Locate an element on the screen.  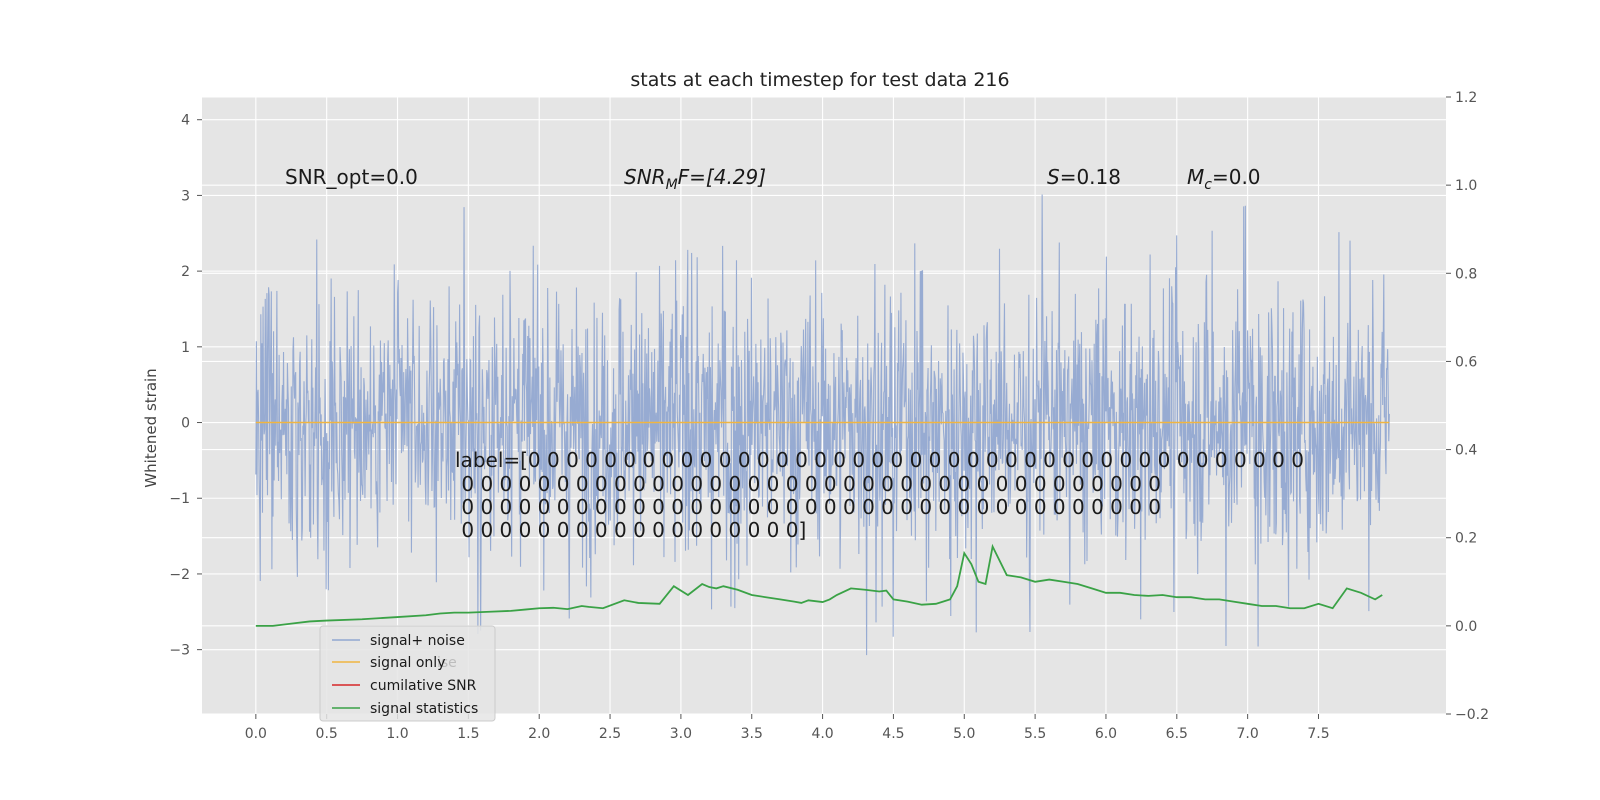
x-tick-label: 7.5 is located at coordinates (1318, 734).